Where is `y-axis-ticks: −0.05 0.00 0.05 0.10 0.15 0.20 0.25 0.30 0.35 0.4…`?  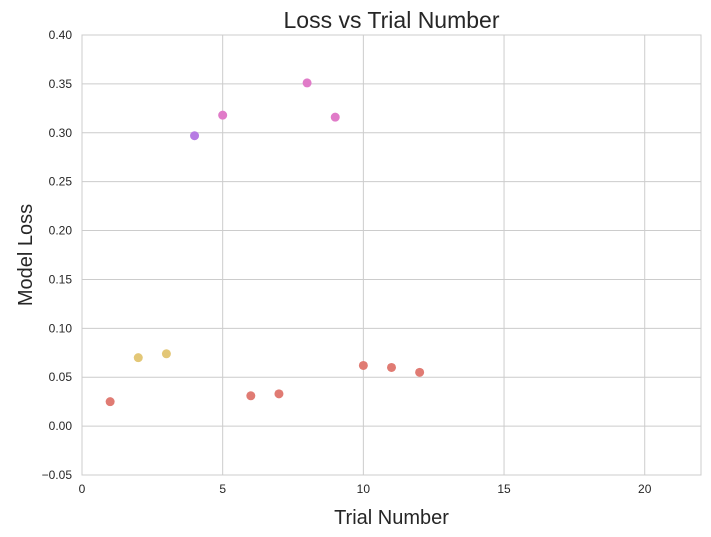
y-axis-ticks: −0.05 0.00 0.05 0.10 0.15 0.20 0.25 0.30 0.35 0.4… is located at coordinates (57, 255).